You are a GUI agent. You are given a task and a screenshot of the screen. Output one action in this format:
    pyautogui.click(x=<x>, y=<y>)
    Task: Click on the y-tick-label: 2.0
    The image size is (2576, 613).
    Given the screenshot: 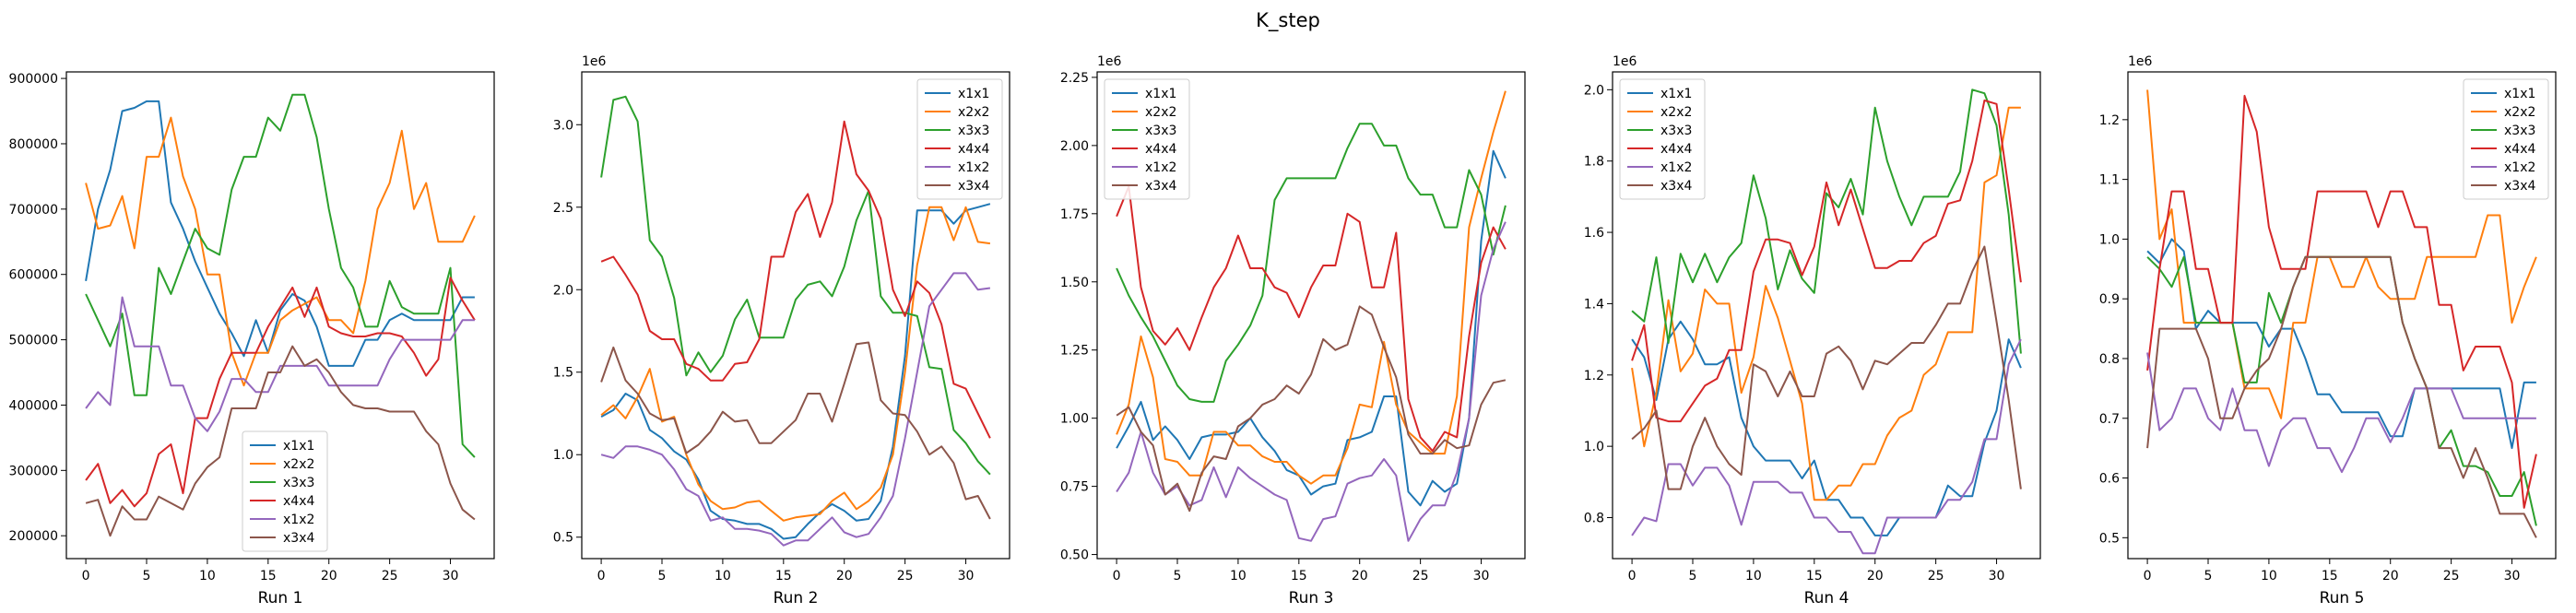 What is the action you would take?
    pyautogui.click(x=563, y=290)
    